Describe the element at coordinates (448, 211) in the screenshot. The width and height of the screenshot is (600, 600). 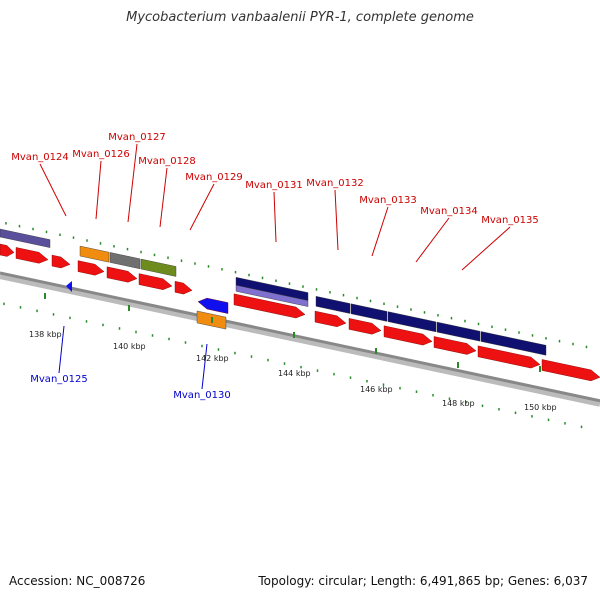
I see `gene-label-forward: Mvan_0134` at that location.